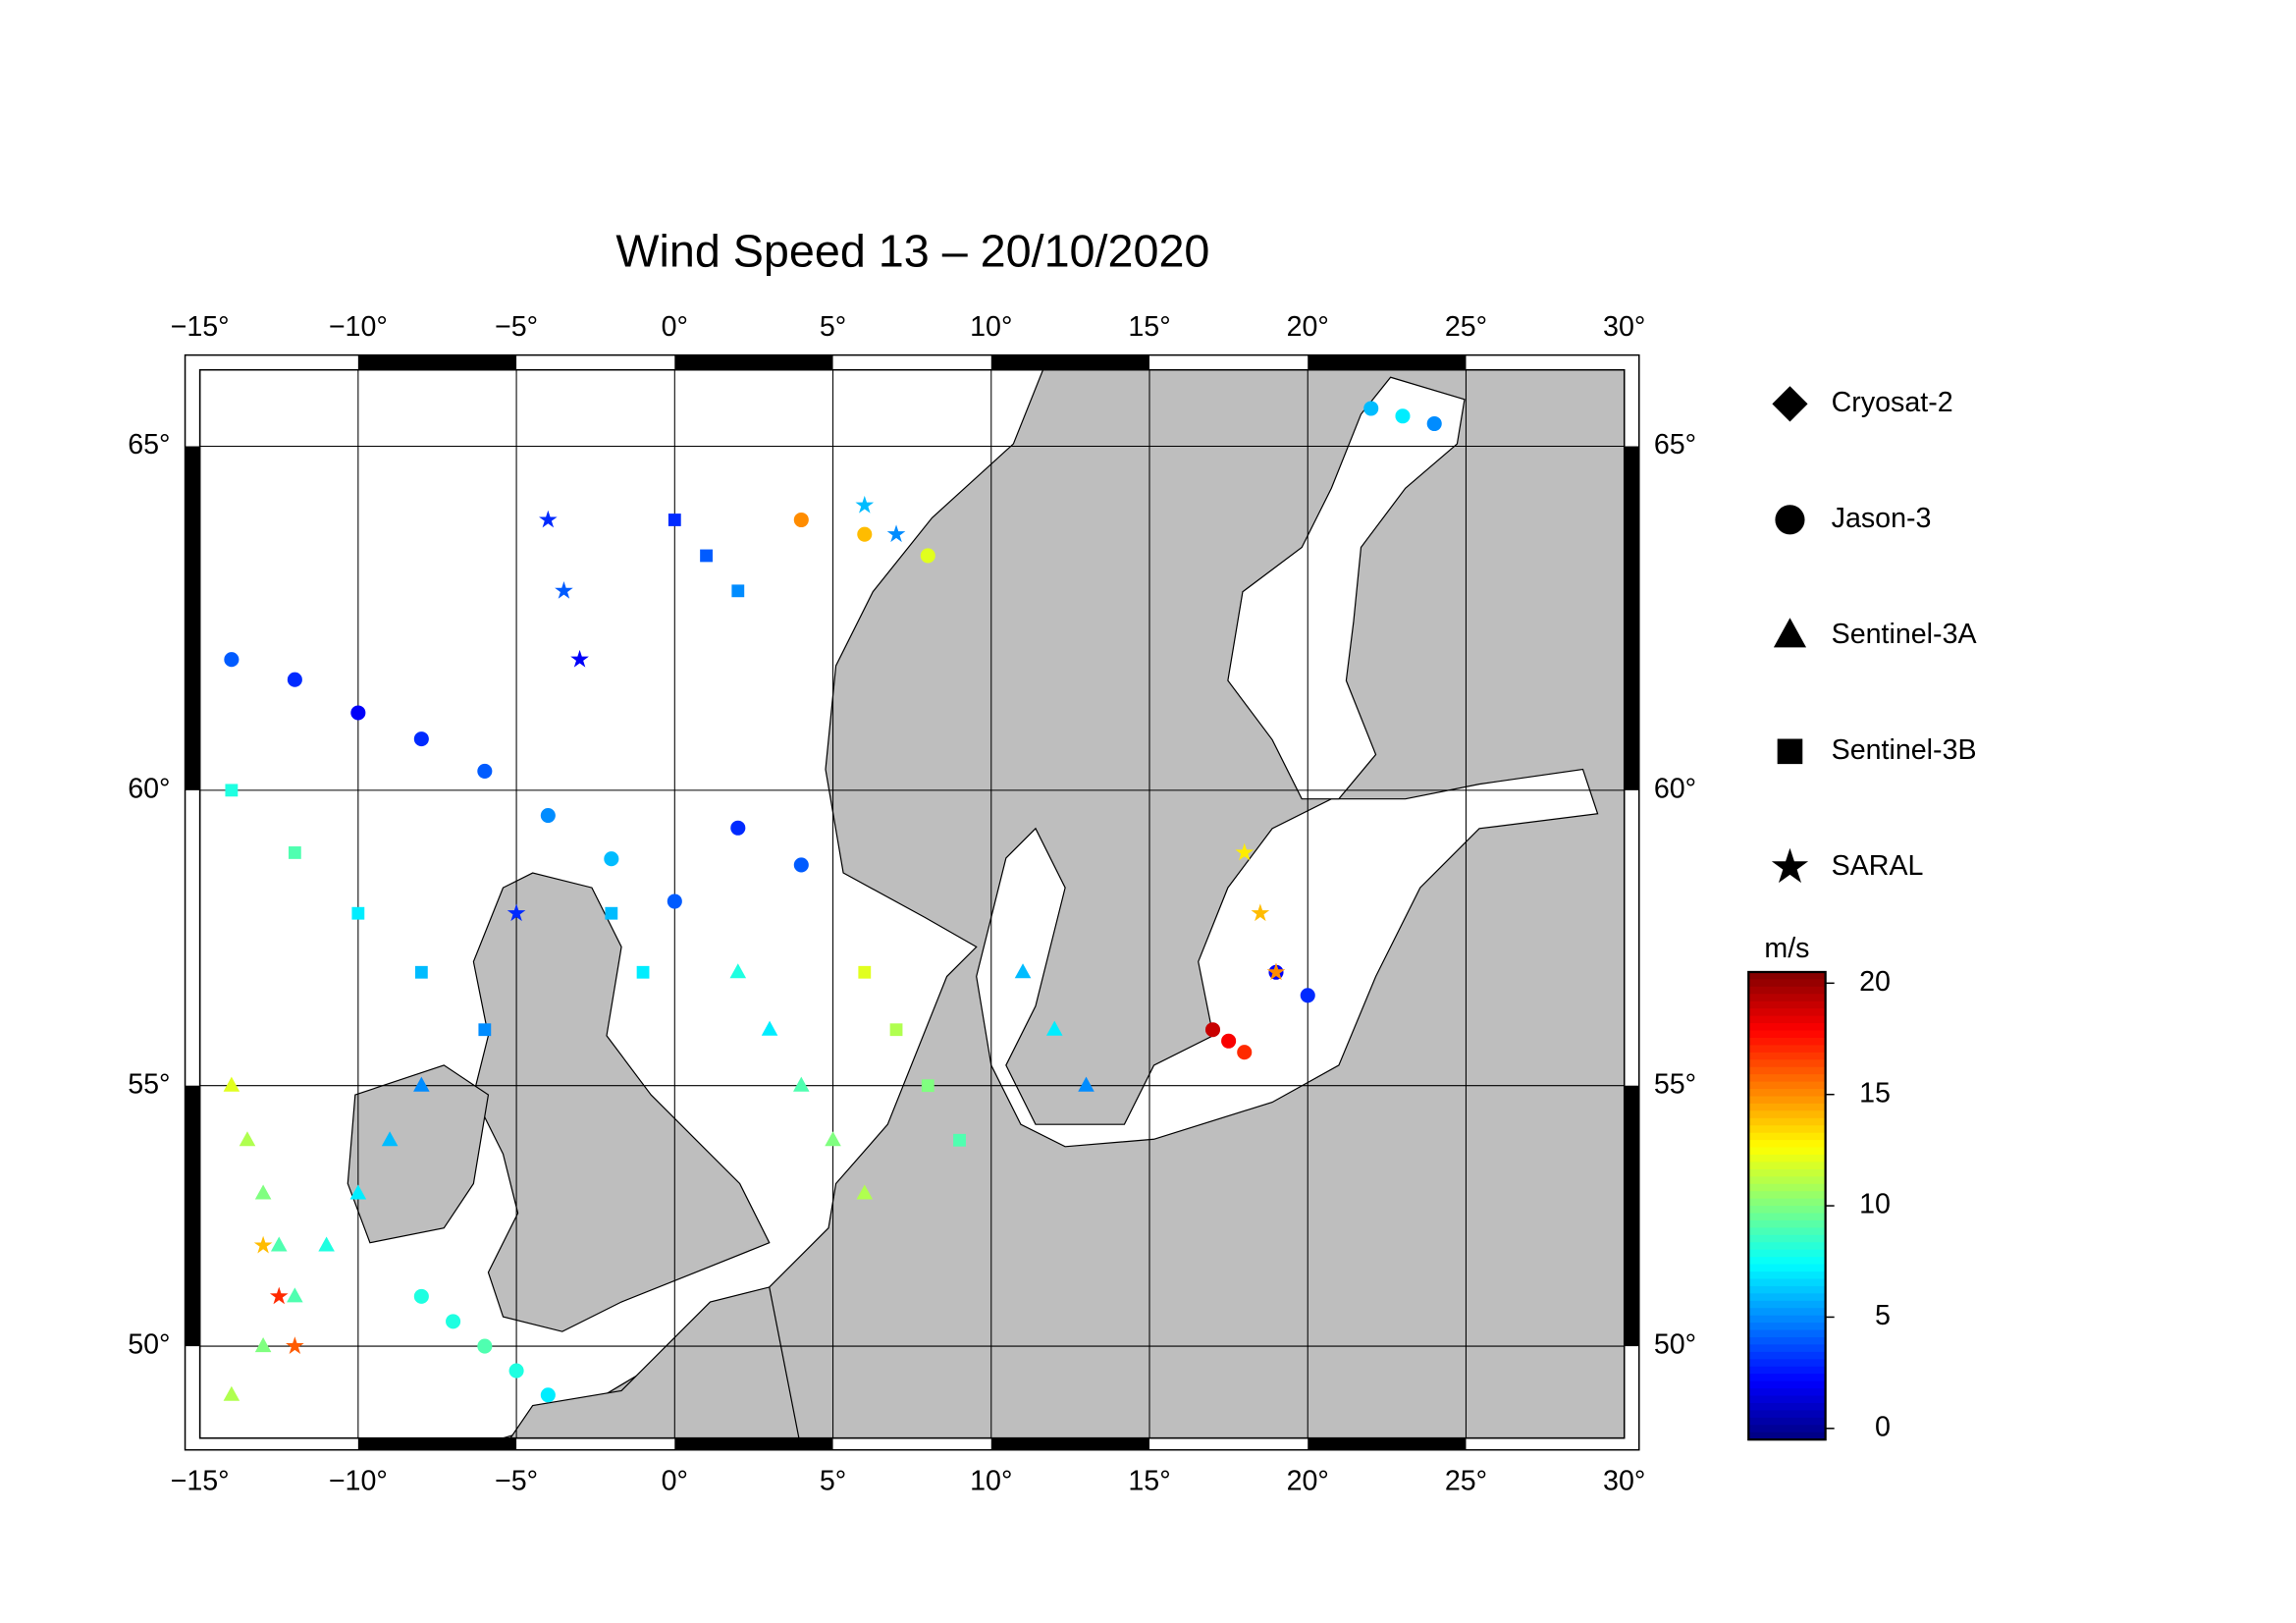  What do you see at coordinates (991, 327) in the screenshot?
I see `x-tick-label-top: 10°` at bounding box center [991, 327].